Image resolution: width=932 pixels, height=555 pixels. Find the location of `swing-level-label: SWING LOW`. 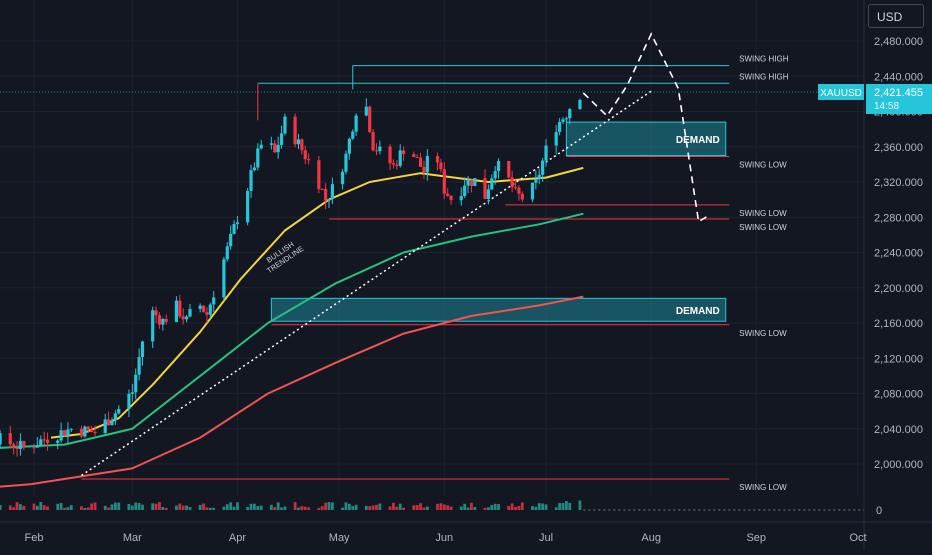

swing-level-label: SWING LOW is located at coordinates (763, 487).